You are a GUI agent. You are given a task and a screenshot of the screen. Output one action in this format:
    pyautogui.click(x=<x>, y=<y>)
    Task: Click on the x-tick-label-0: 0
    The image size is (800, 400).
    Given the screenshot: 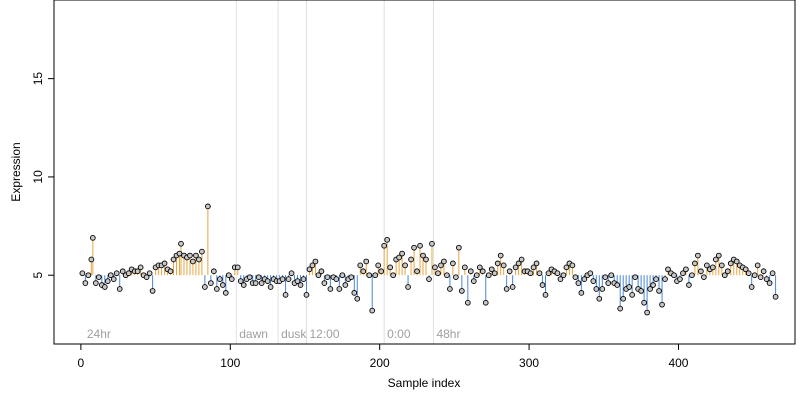 What is the action you would take?
    pyautogui.click(x=81, y=363)
    